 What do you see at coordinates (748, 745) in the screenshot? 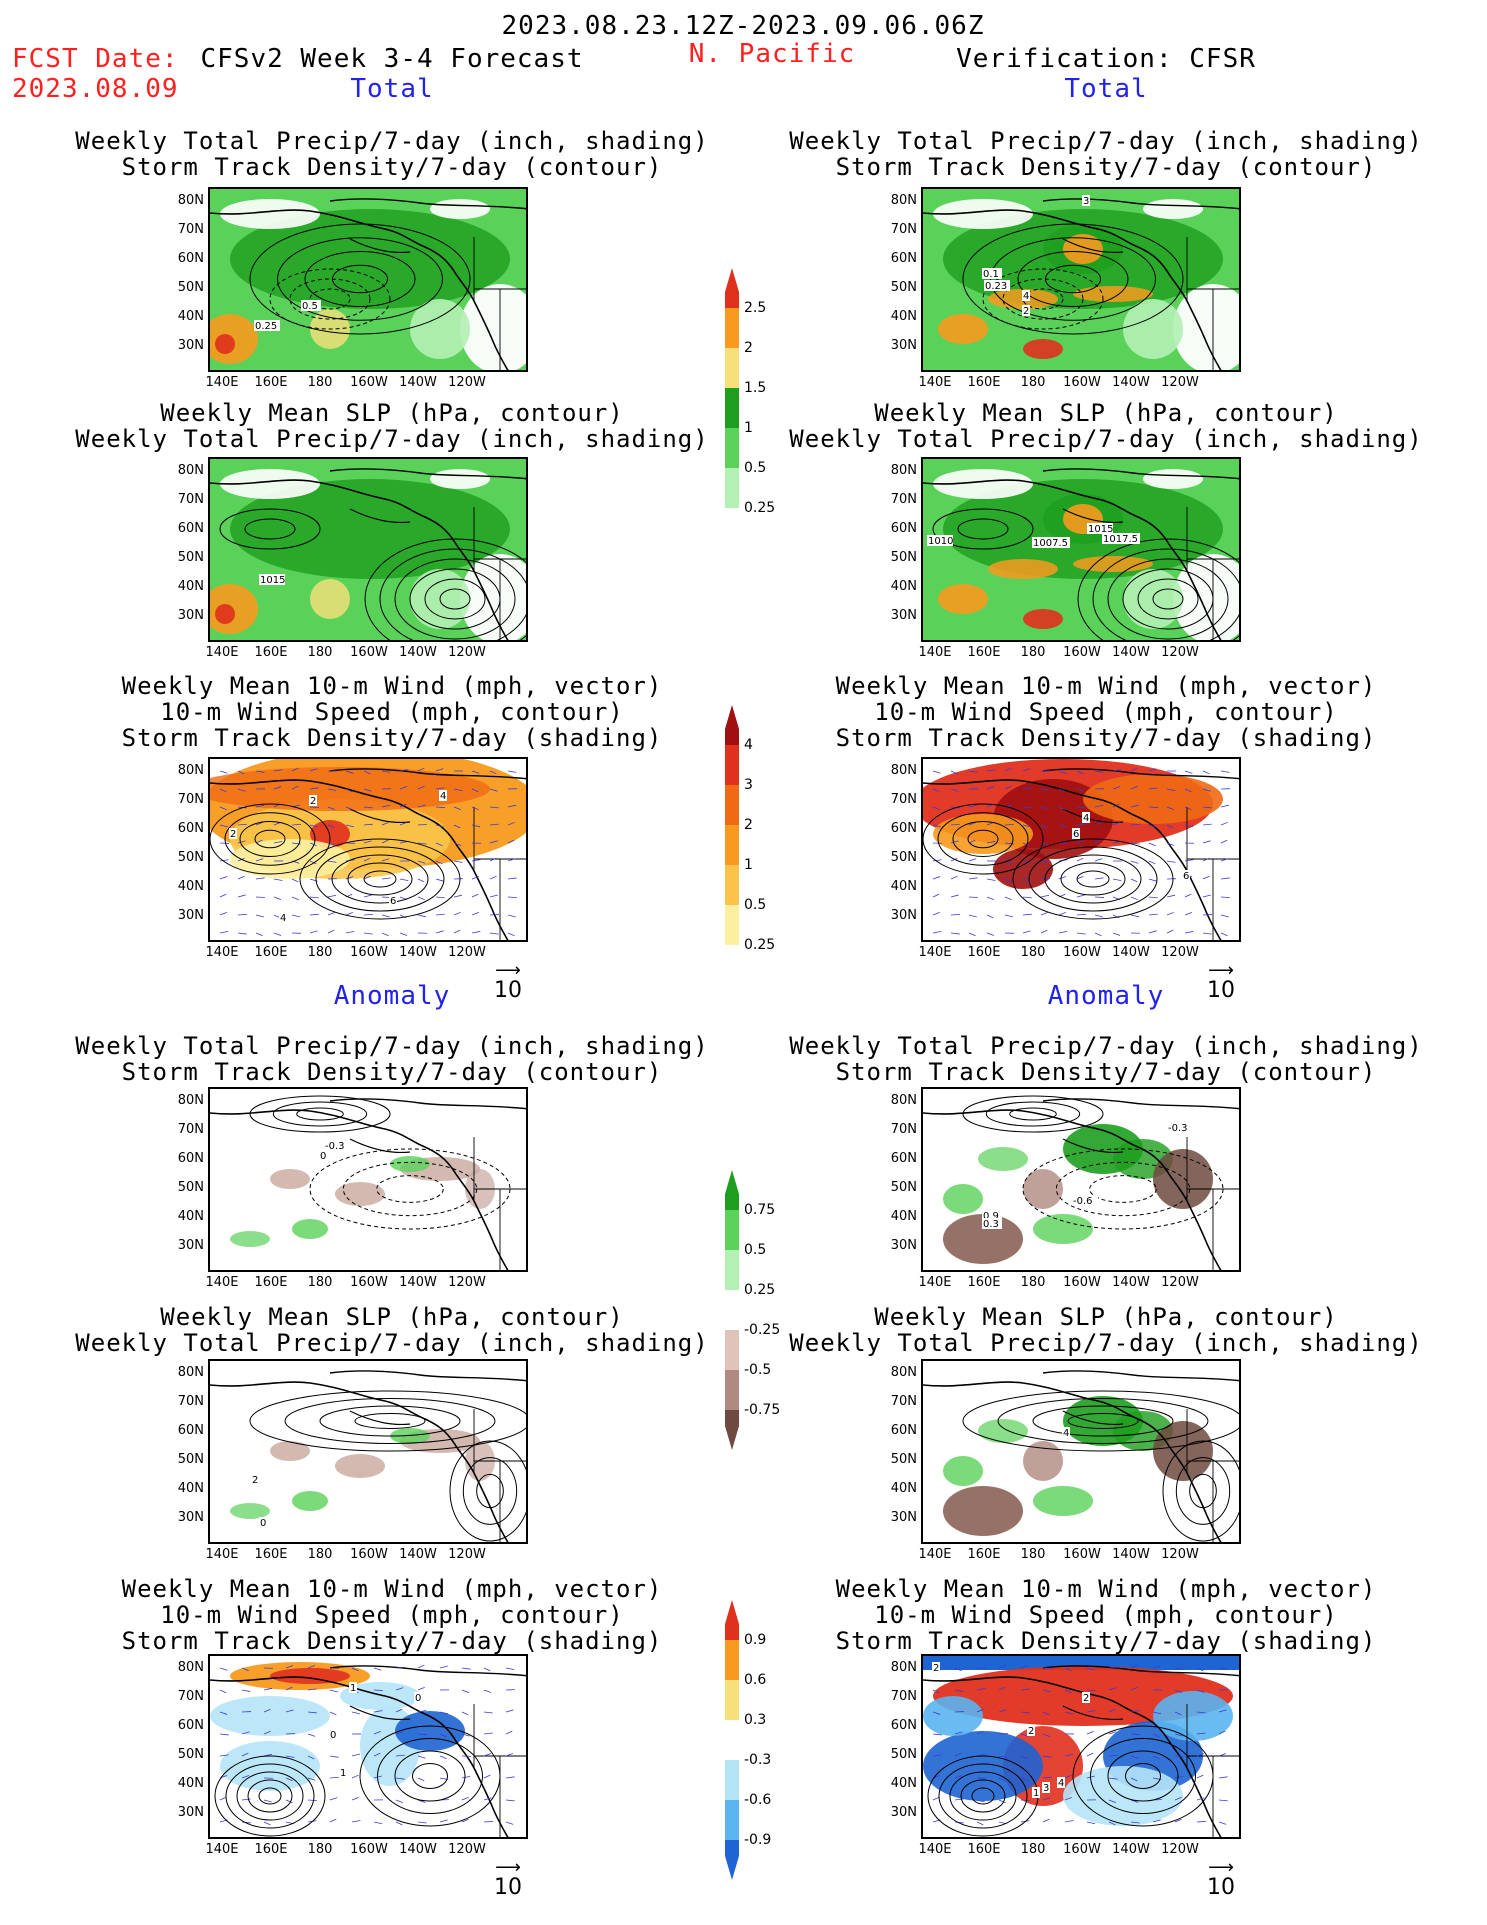
I see `colorbar-label: 4` at bounding box center [748, 745].